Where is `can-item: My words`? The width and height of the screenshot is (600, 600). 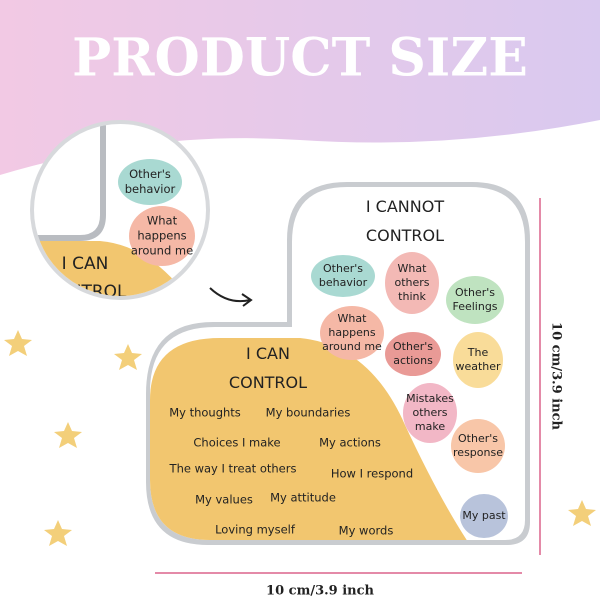
can-item: My words is located at coordinates (366, 531).